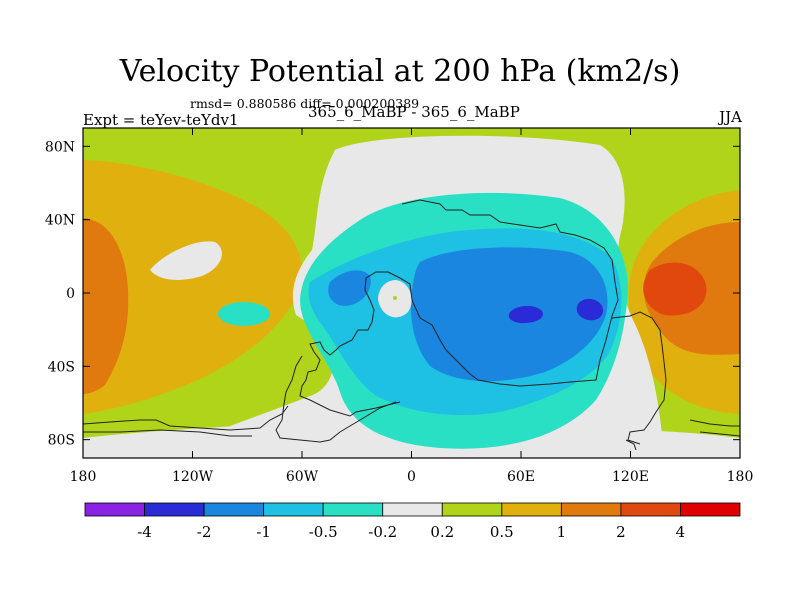 This screenshot has height=600, width=800. Describe the element at coordinates (263, 532) in the screenshot. I see `colorbar-label: -1` at that location.